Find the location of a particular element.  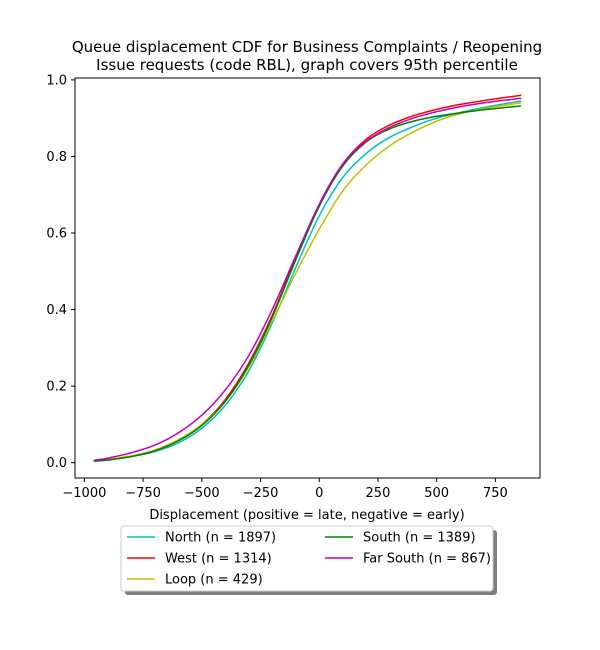

x-tick-label: −1000 is located at coordinates (84, 493).